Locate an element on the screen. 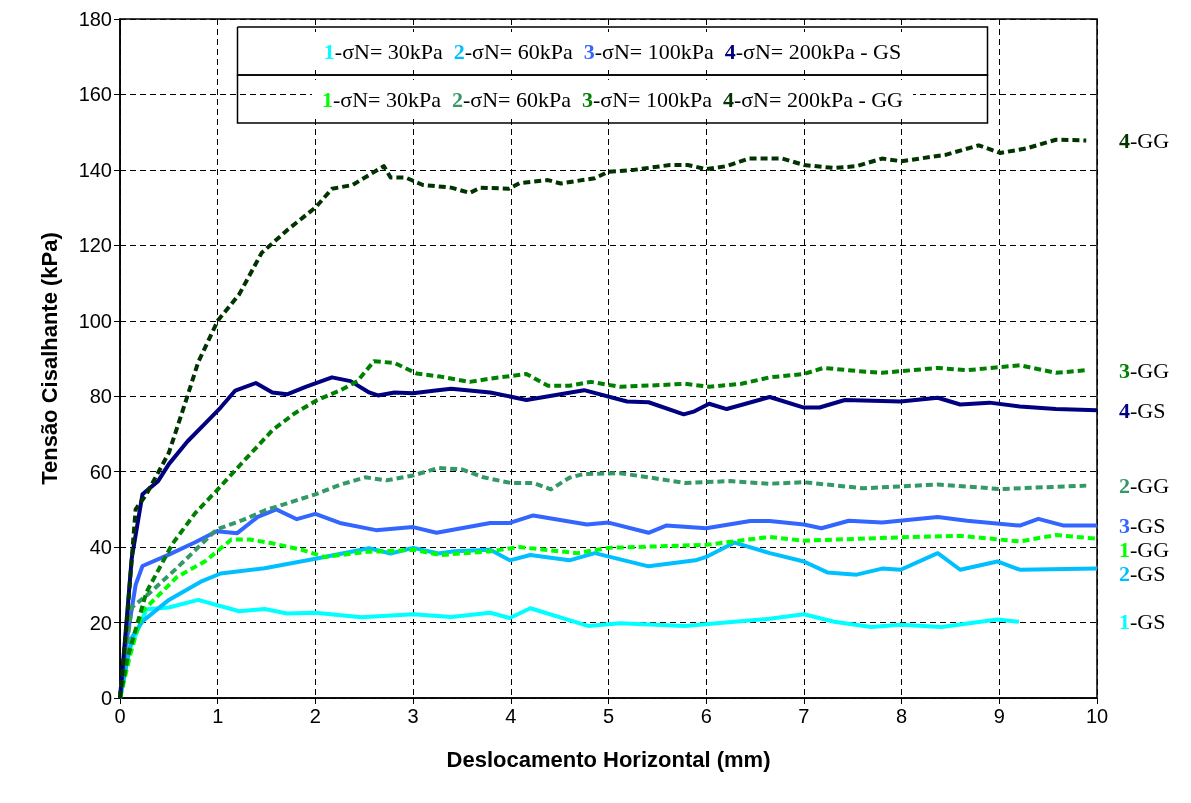 This screenshot has height=803, width=1191. x-tick-label: 6 is located at coordinates (706, 716).